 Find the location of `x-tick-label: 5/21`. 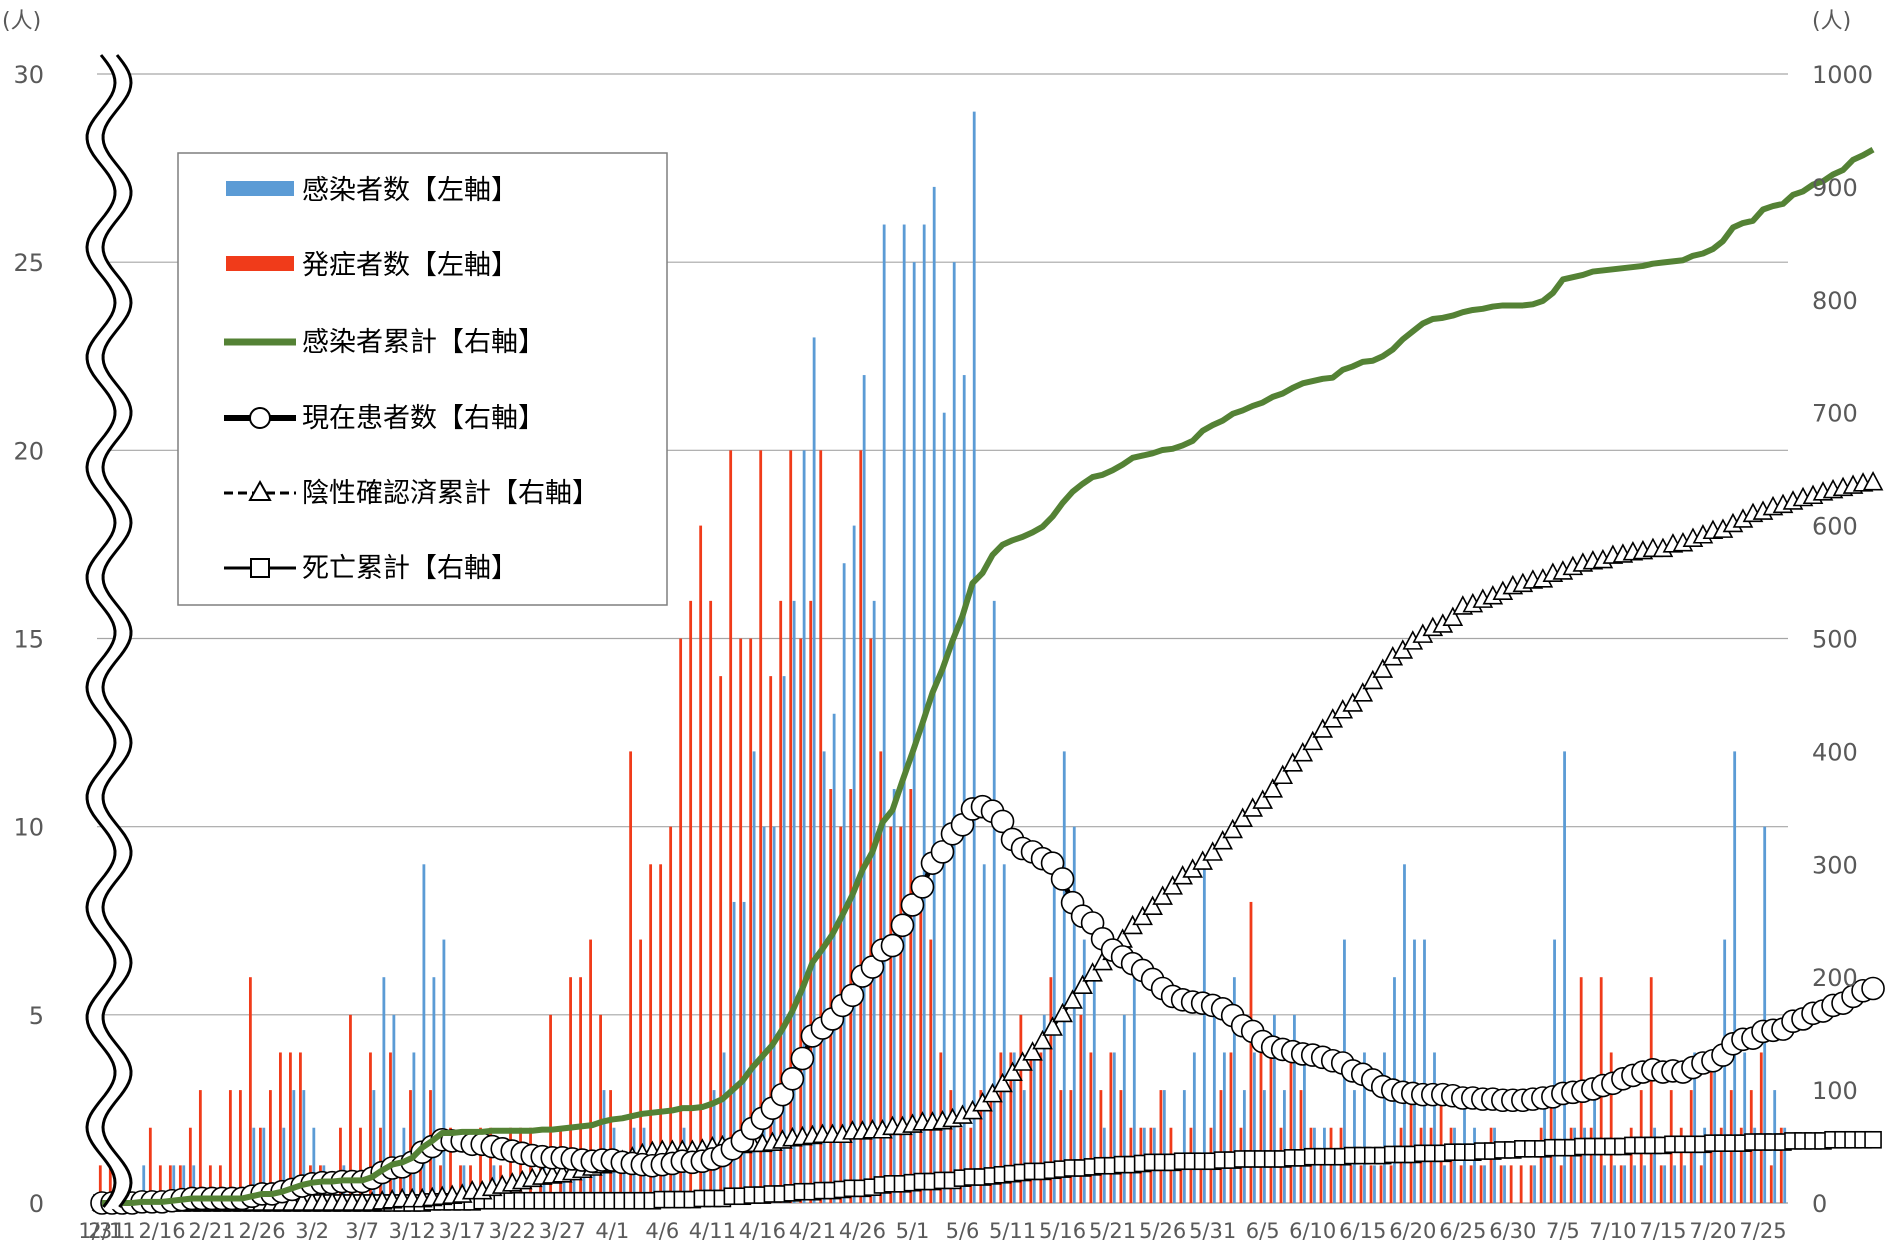

x-tick-label: 5/21 is located at coordinates (1112, 1231).